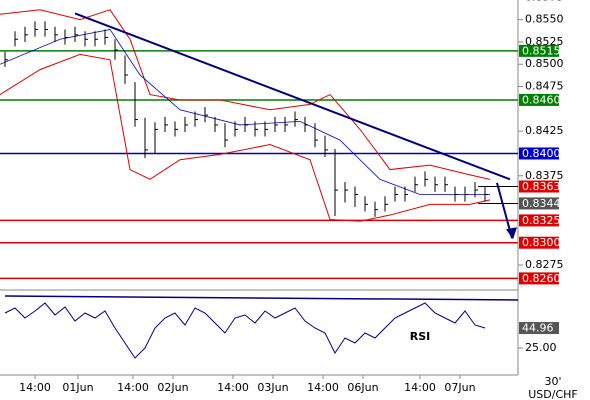 The width and height of the screenshot is (590, 400). Describe the element at coordinates (511, 233) in the screenshot. I see `arrow-head` at that location.